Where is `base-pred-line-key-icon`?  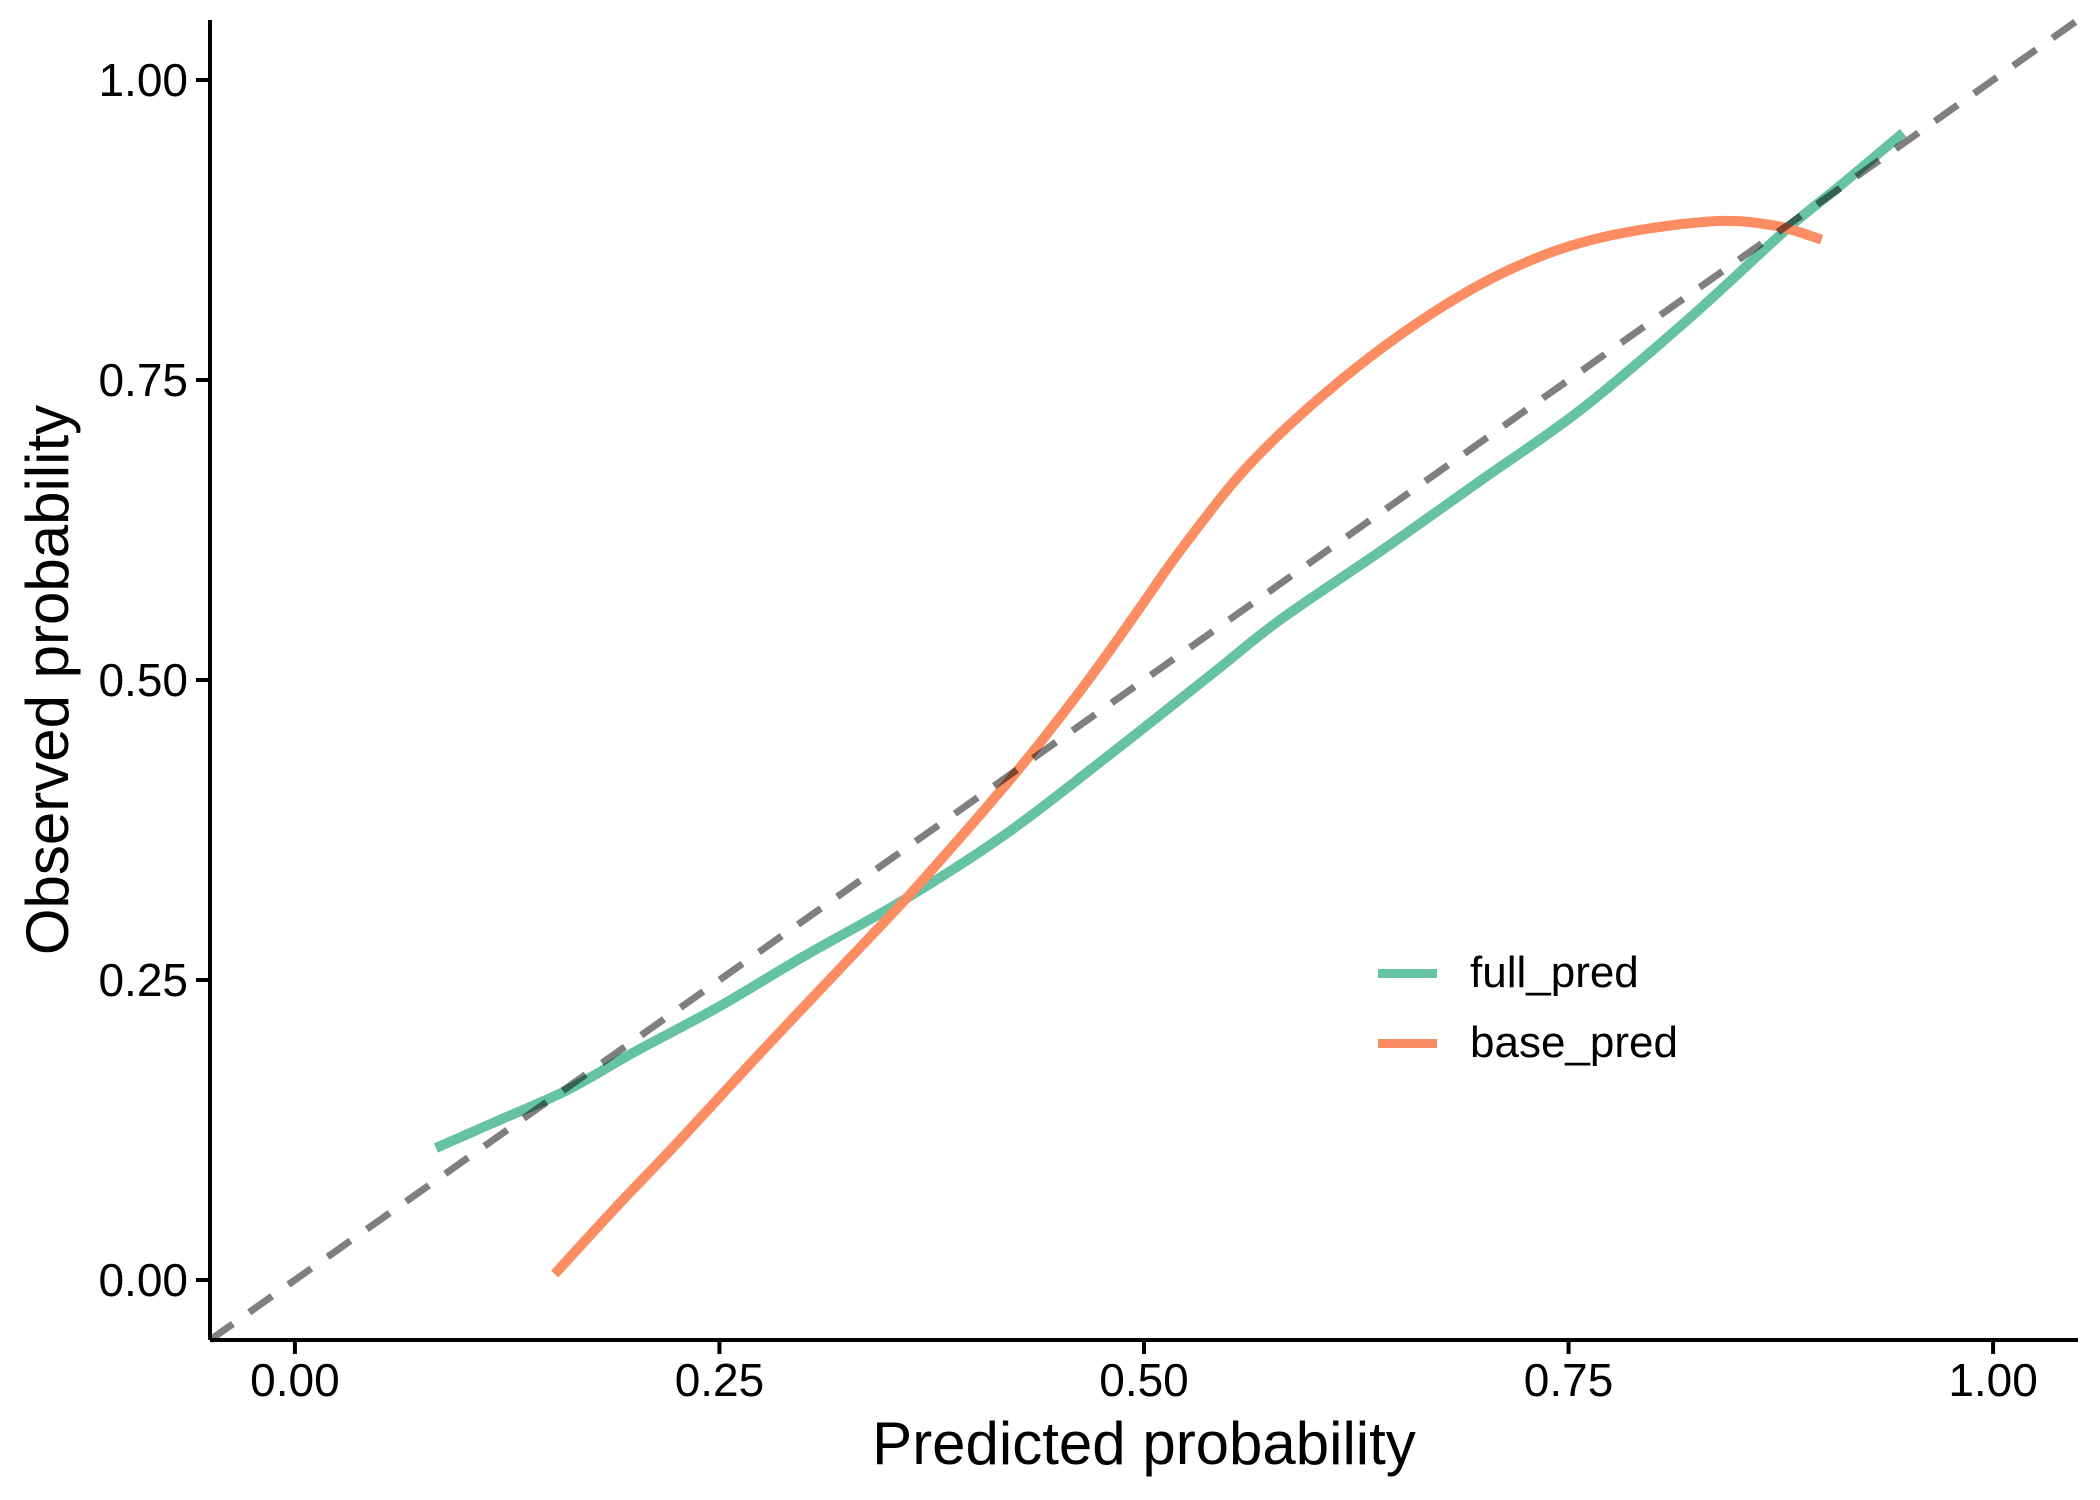 base-pred-line-key-icon is located at coordinates (1407, 1043).